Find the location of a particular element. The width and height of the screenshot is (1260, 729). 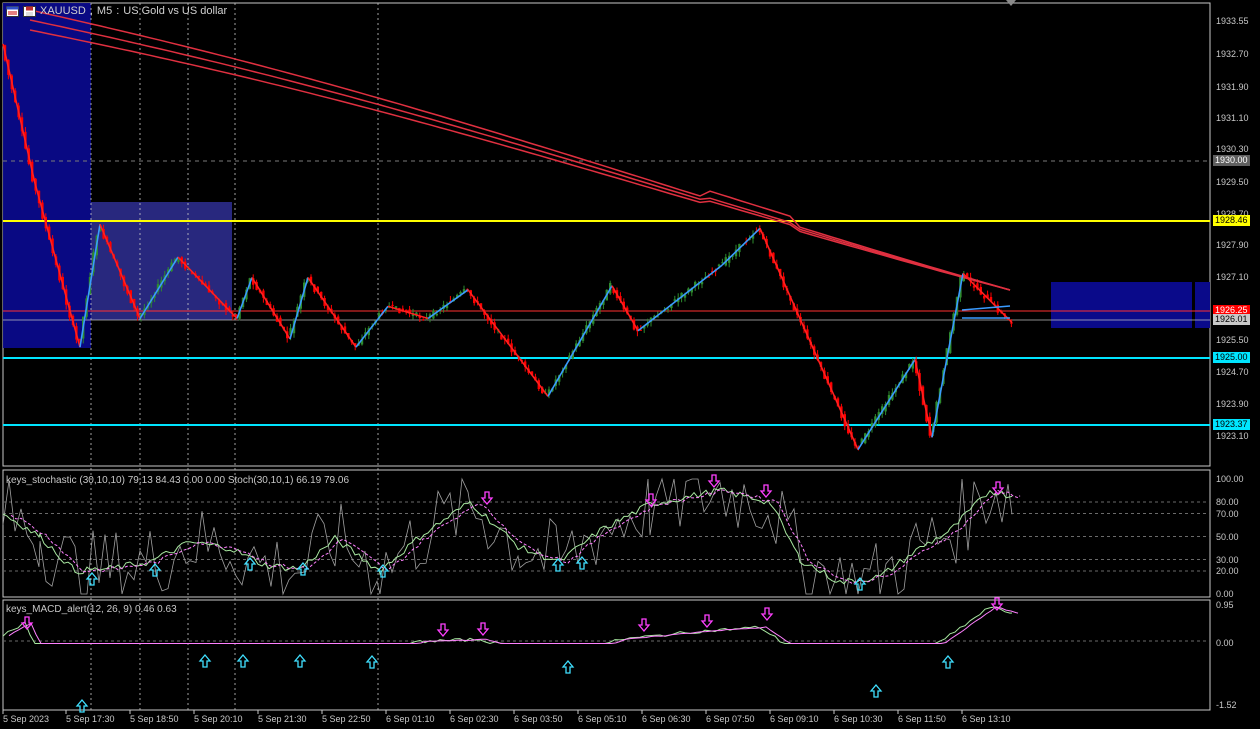

projection-line is located at coordinates (986, 308).